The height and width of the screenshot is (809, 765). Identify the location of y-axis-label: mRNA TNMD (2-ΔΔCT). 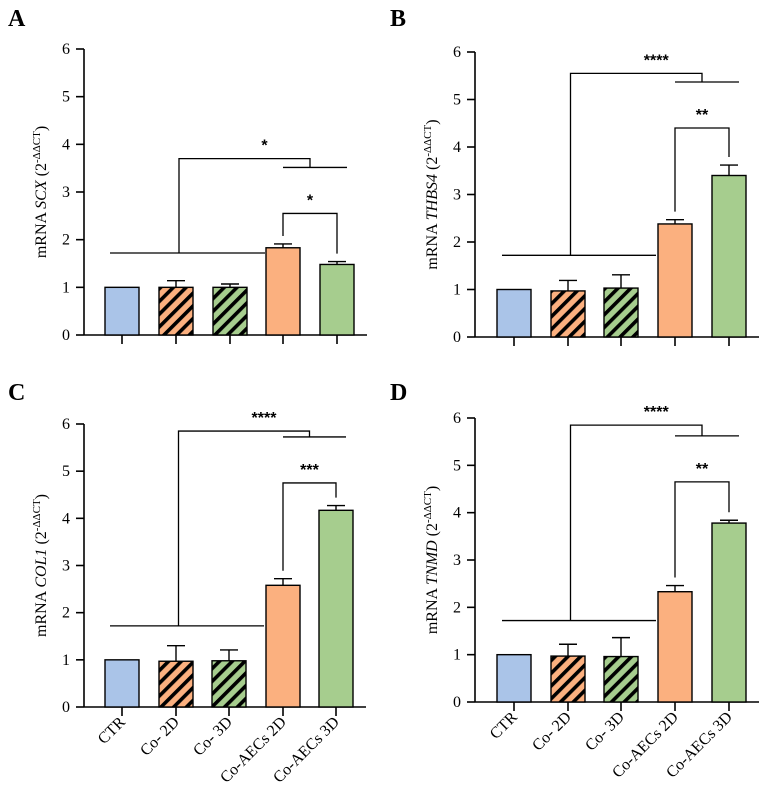
(431, 560).